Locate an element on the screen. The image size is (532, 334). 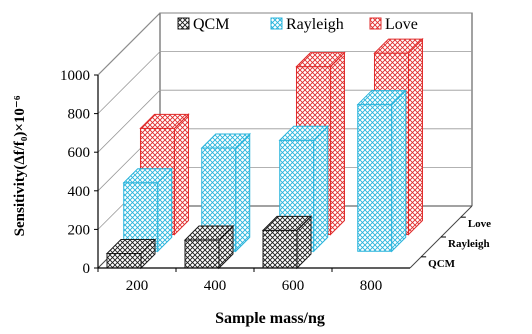
legend-item-love: Love is located at coordinates (393, 24).